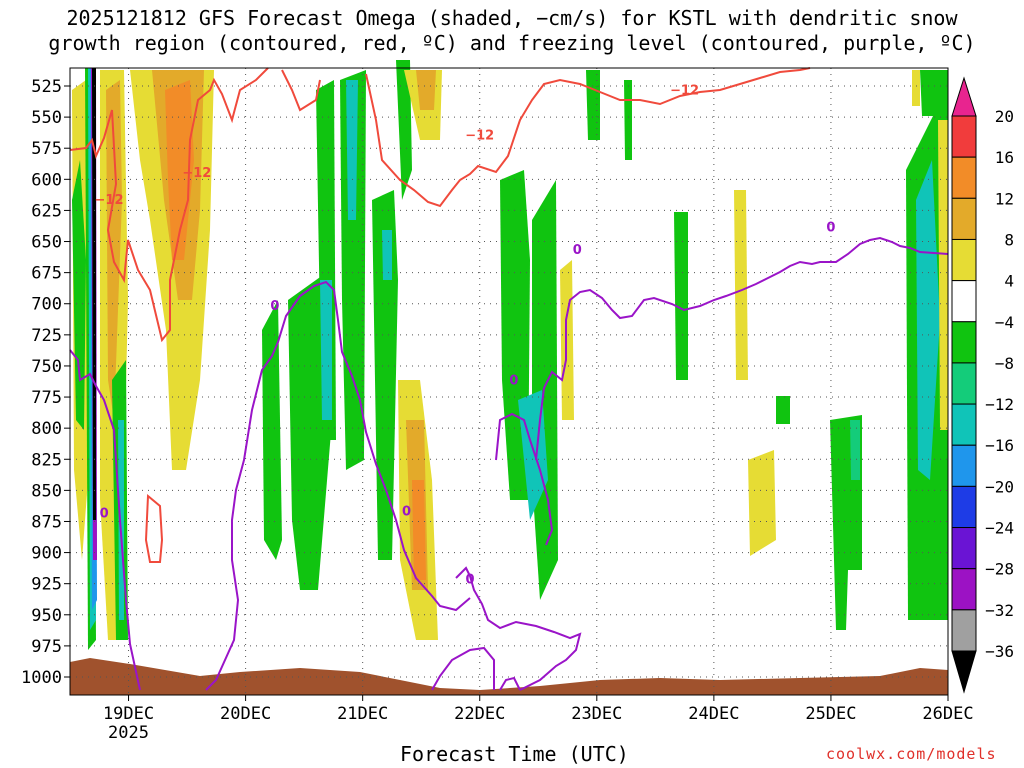 The width and height of the screenshot is (1024, 768). Describe the element at coordinates (46, 585) in the screenshot. I see `y-tick-label: 925` at that location.